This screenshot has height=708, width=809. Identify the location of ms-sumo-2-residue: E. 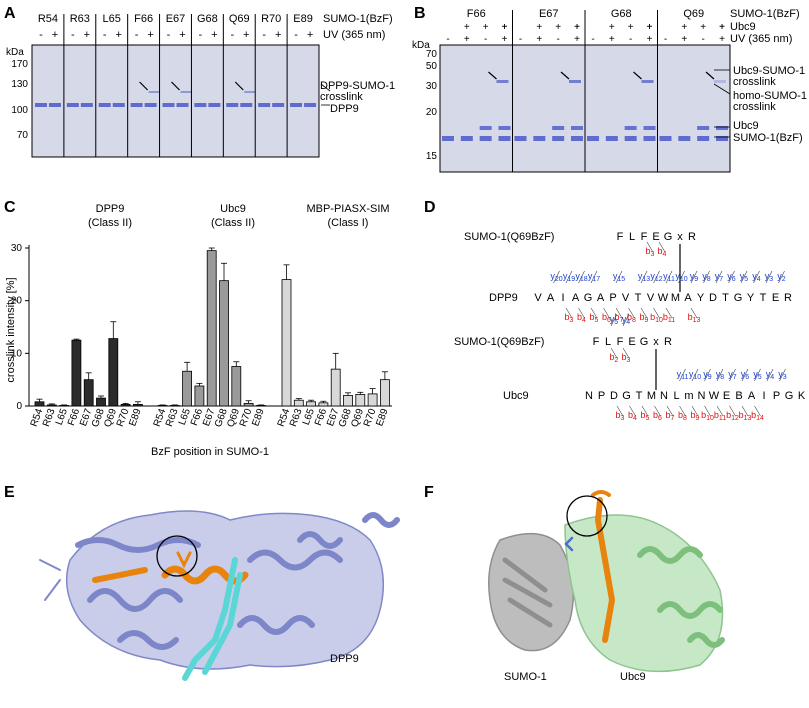
(631, 342).